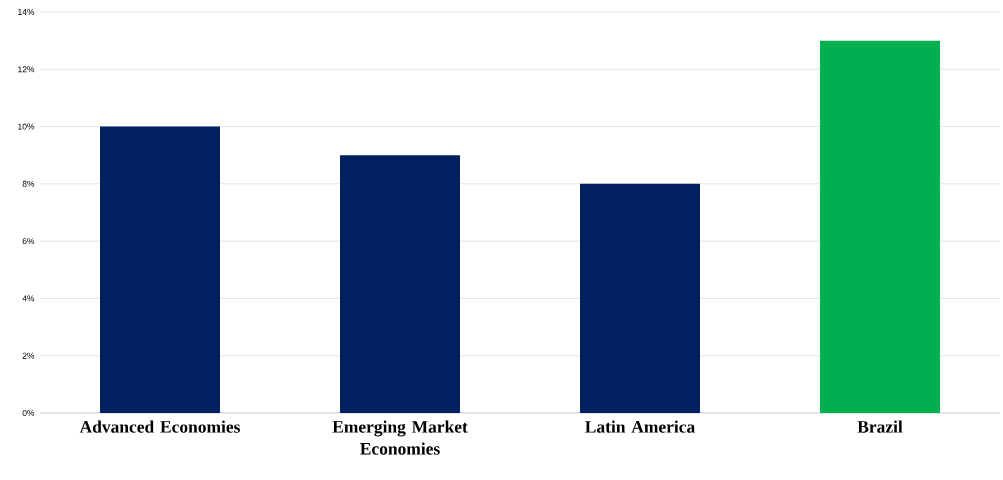 This screenshot has height=480, width=1003. What do you see at coordinates (640, 426) in the screenshot?
I see `x-tick-label: Latin America` at bounding box center [640, 426].